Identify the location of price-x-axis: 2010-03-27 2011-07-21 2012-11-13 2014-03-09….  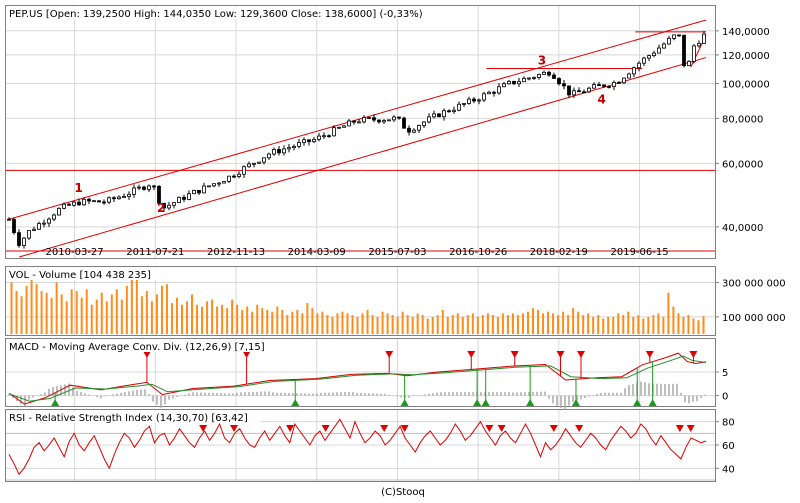
(357, 252).